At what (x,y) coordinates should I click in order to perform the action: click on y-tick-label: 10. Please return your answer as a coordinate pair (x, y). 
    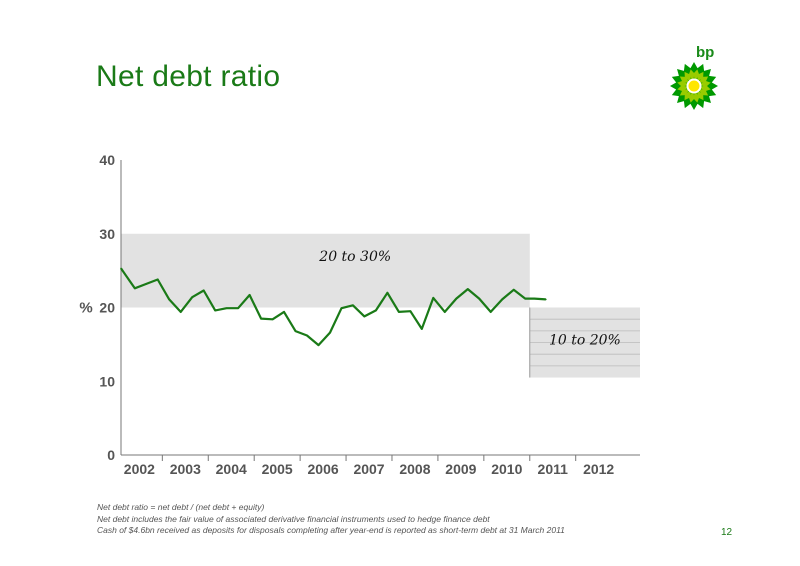
    Looking at the image, I should click on (107, 381).